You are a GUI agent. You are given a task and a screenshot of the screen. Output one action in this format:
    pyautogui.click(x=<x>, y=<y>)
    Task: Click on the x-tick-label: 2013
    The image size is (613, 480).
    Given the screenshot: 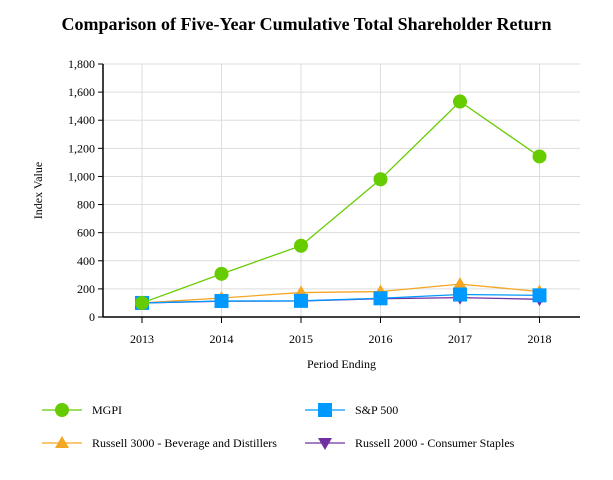 What is the action you would take?
    pyautogui.click(x=142, y=339)
    